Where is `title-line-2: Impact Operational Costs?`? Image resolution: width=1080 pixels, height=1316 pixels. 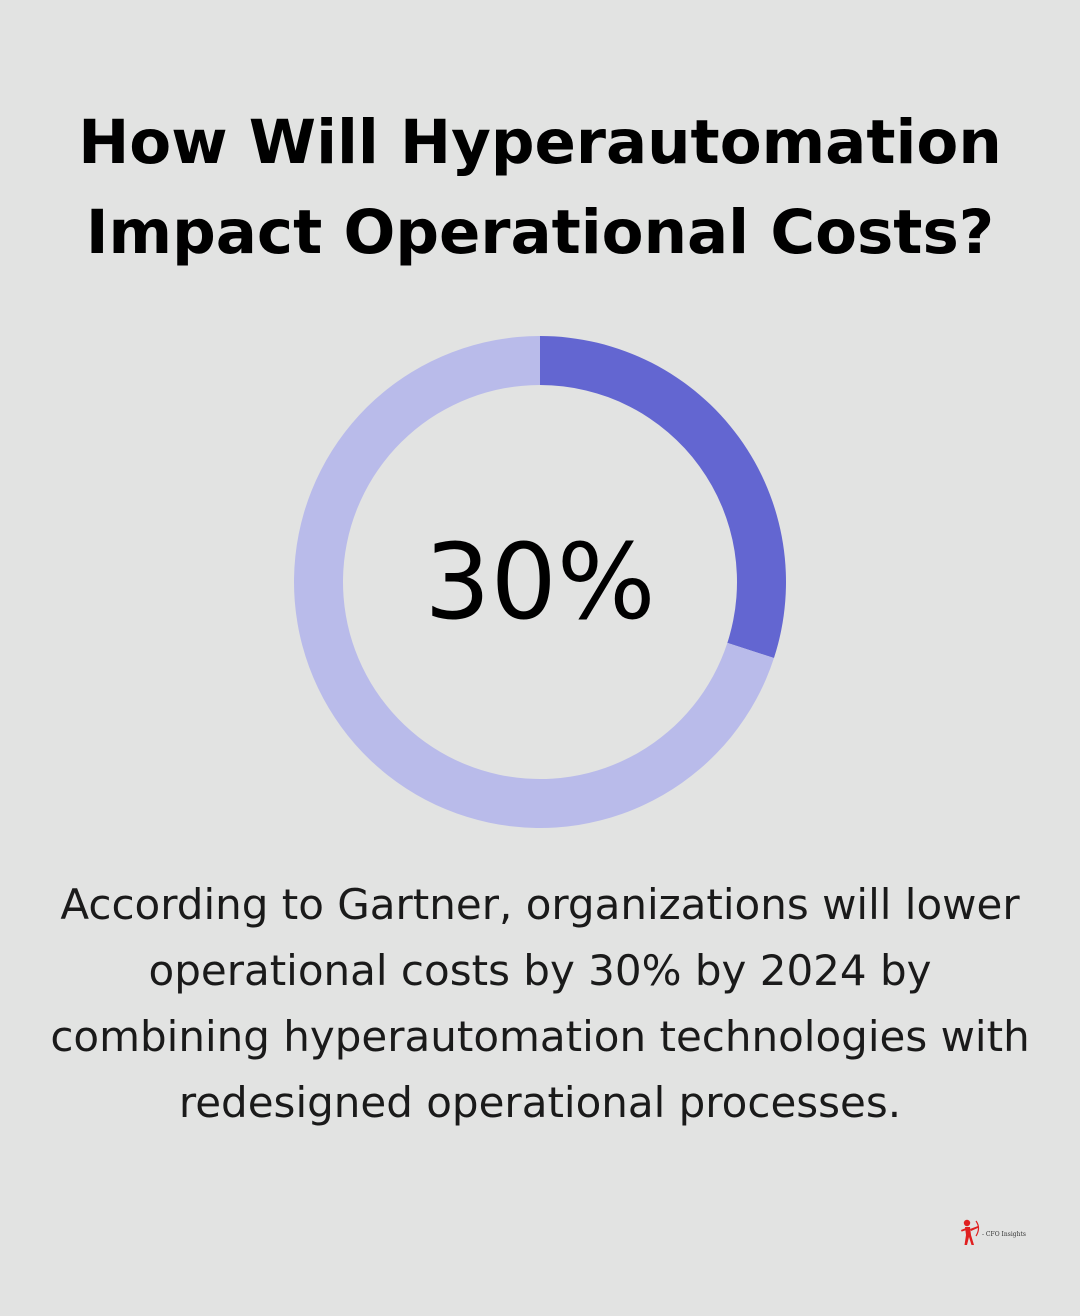
title-line-2: Impact Operational Costs? is located at coordinates (540, 232).